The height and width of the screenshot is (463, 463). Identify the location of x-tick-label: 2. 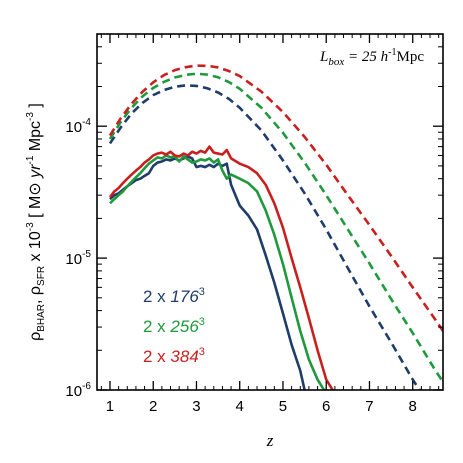
(153, 406).